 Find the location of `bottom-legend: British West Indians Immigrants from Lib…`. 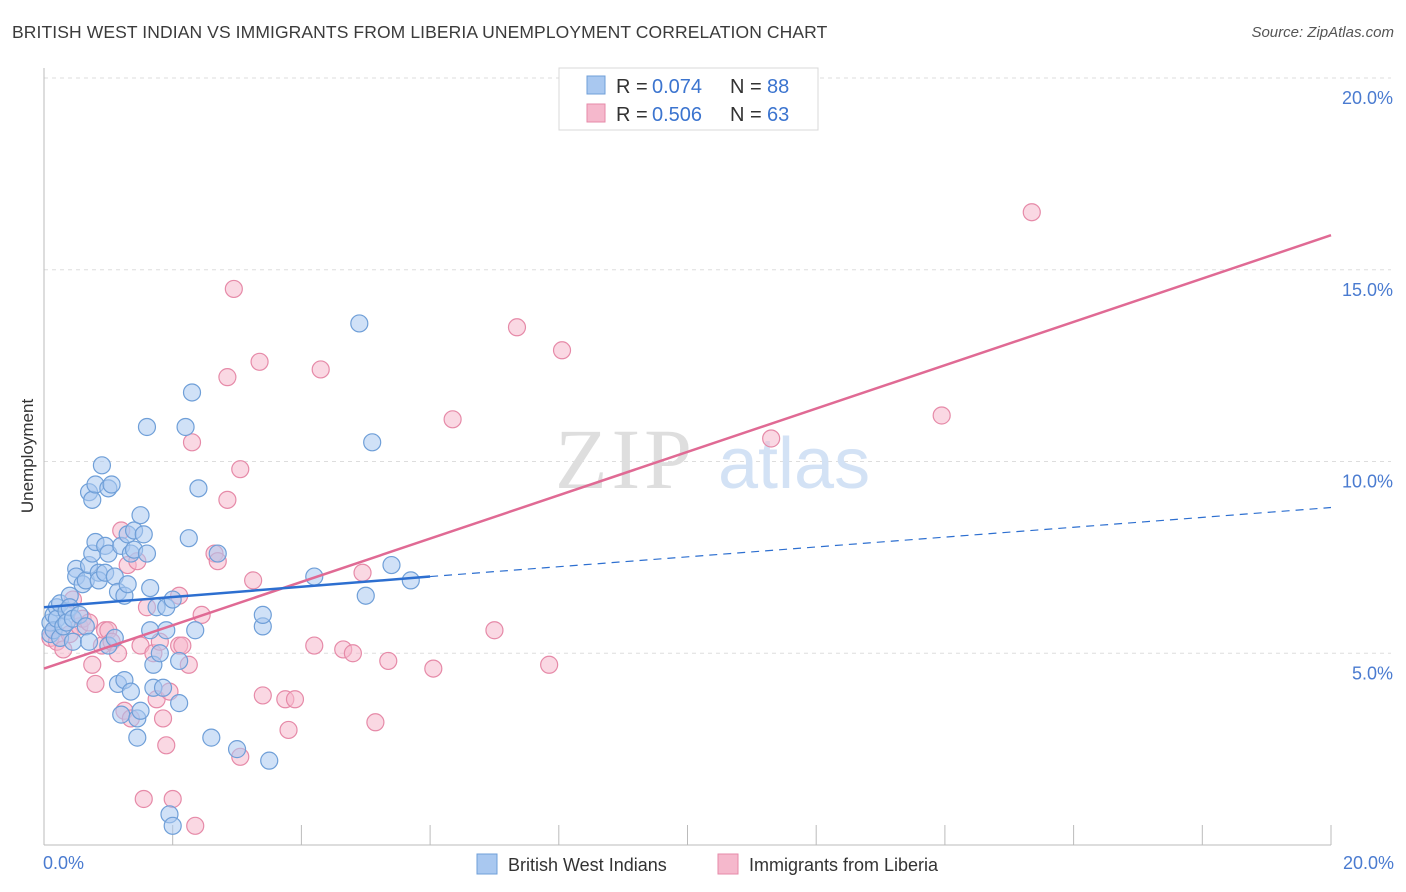

bottom-legend: British West Indians Immigrants from Lib… is located at coordinates (707, 864).